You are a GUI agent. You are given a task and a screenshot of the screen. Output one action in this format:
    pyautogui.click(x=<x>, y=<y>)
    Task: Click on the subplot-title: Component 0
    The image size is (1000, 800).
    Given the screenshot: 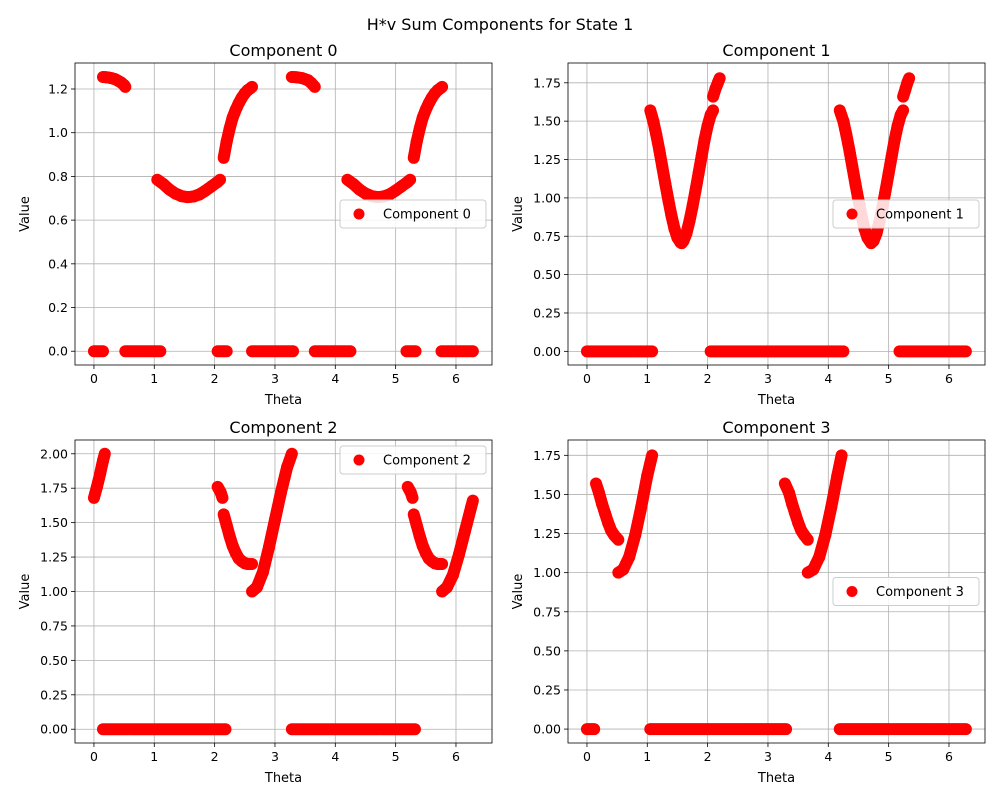 What is the action you would take?
    pyautogui.click(x=283, y=50)
    